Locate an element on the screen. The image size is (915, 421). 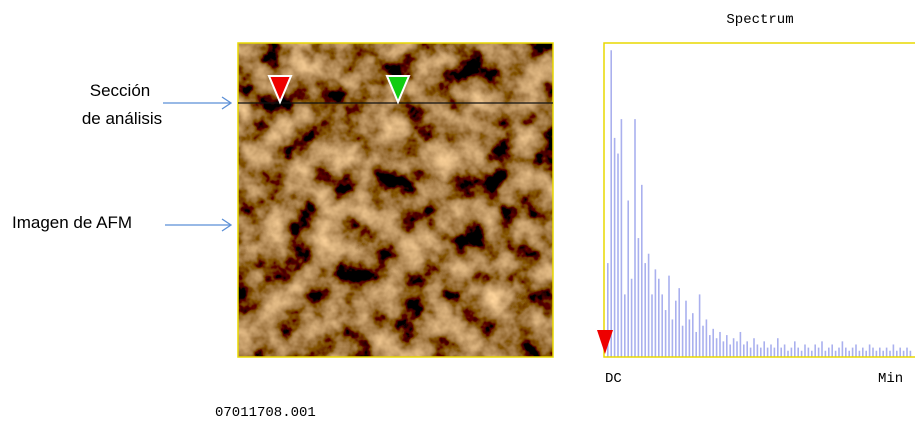
cursor-green is located at coordinates (398, 90).